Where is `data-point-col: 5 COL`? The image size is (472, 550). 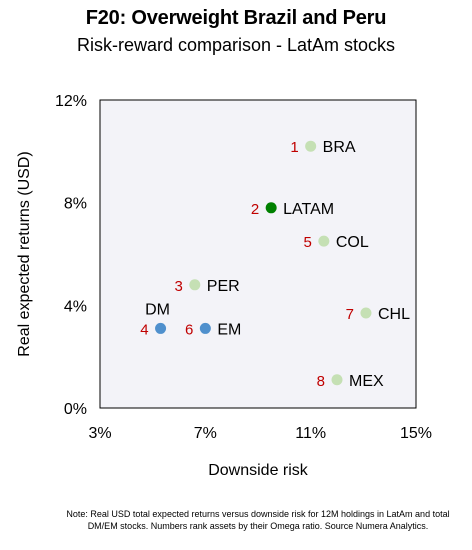
data-point-col: 5 COL is located at coordinates (335, 242).